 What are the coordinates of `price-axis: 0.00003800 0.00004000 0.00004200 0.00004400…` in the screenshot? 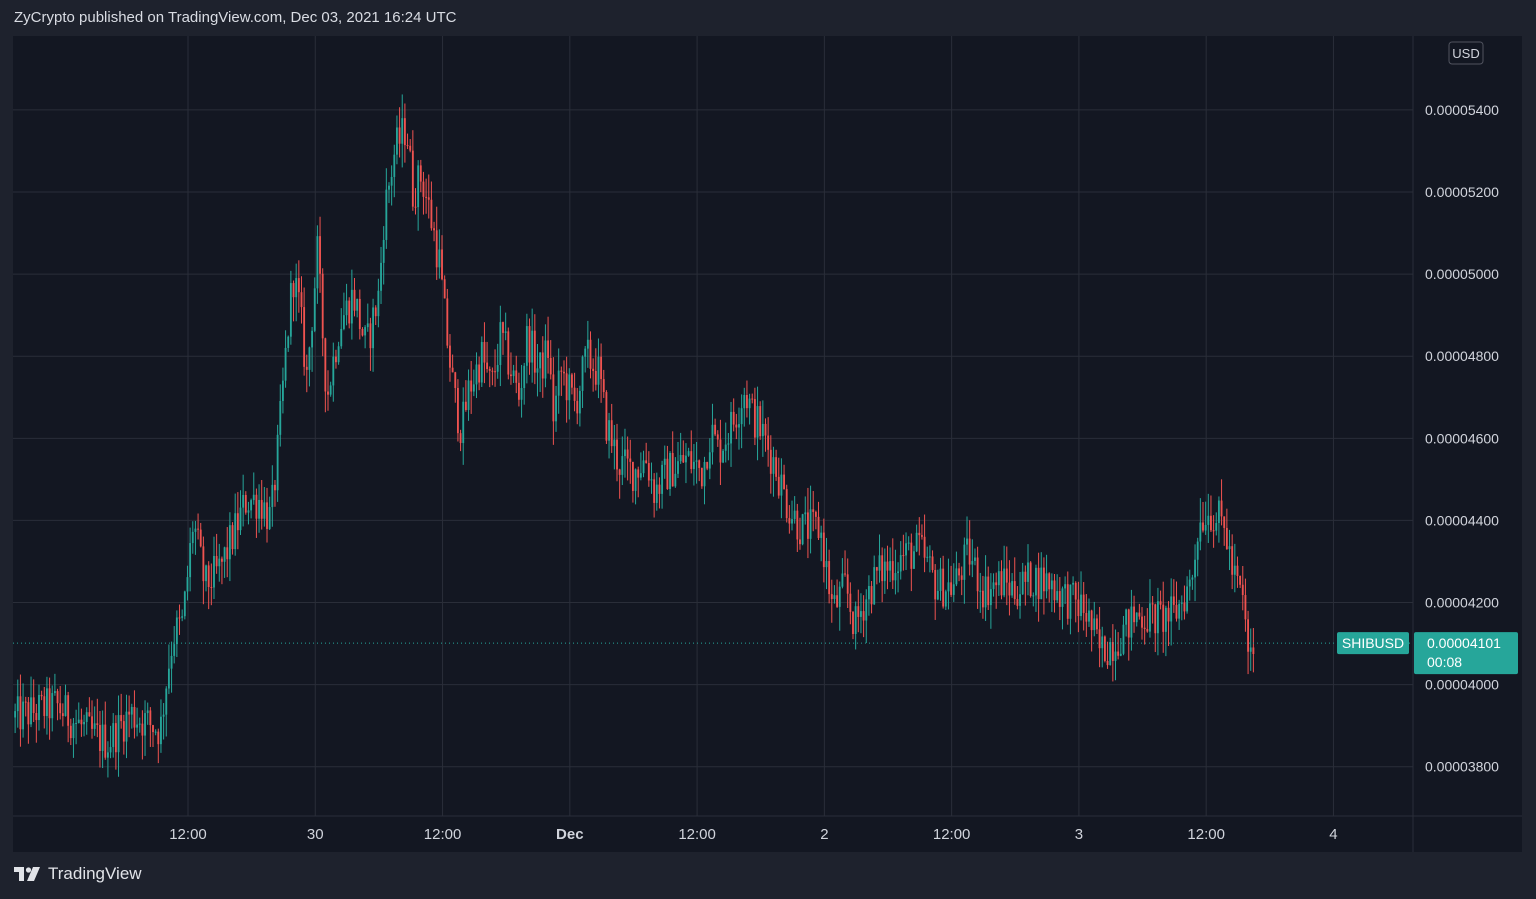 It's located at (1462, 405).